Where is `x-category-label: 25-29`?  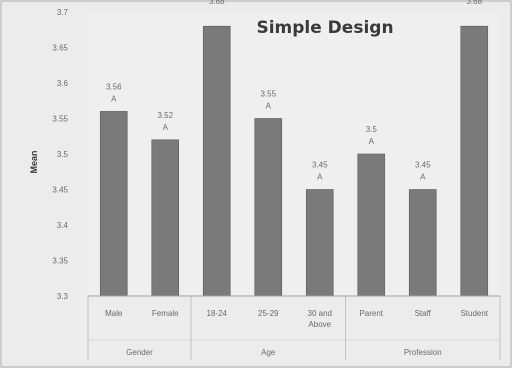
x-category-label: 25-29 is located at coordinates (268, 313).